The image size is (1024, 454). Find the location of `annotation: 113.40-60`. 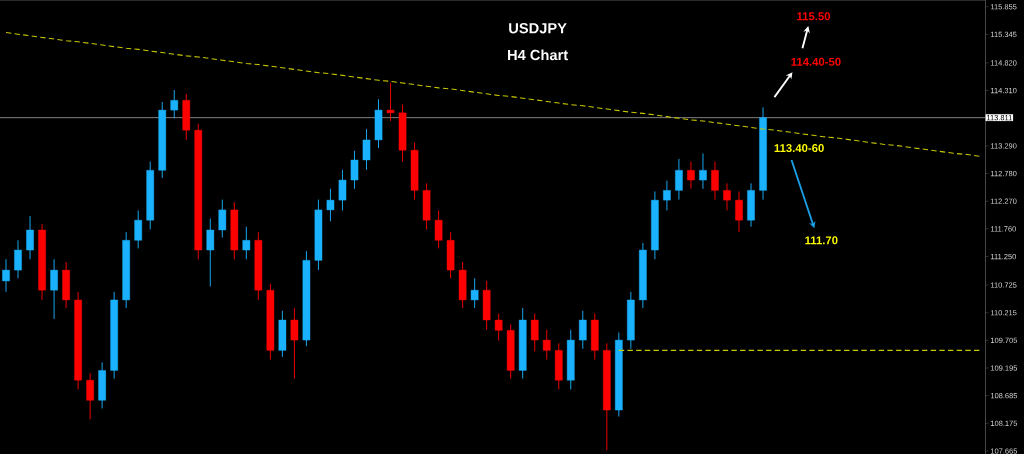

annotation: 113.40-60 is located at coordinates (799, 148).